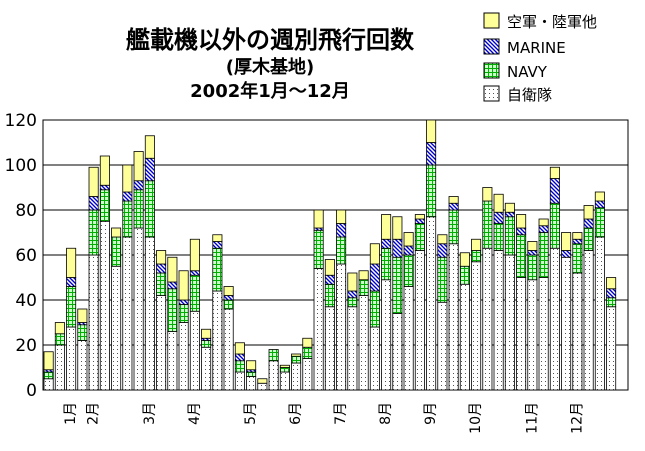 Image resolution: width=645 pixels, height=451 pixels. Describe the element at coordinates (491, 46) in the screenshot. I see `legend-swatch-marine` at that location.